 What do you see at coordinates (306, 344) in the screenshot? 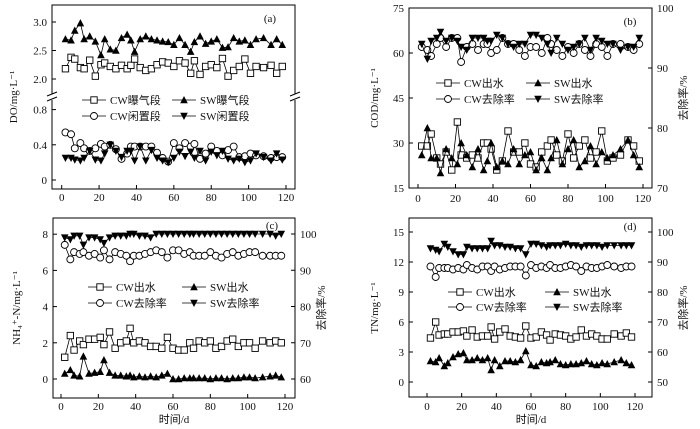
I see `y-right-tick-label: 70` at bounding box center [306, 344].